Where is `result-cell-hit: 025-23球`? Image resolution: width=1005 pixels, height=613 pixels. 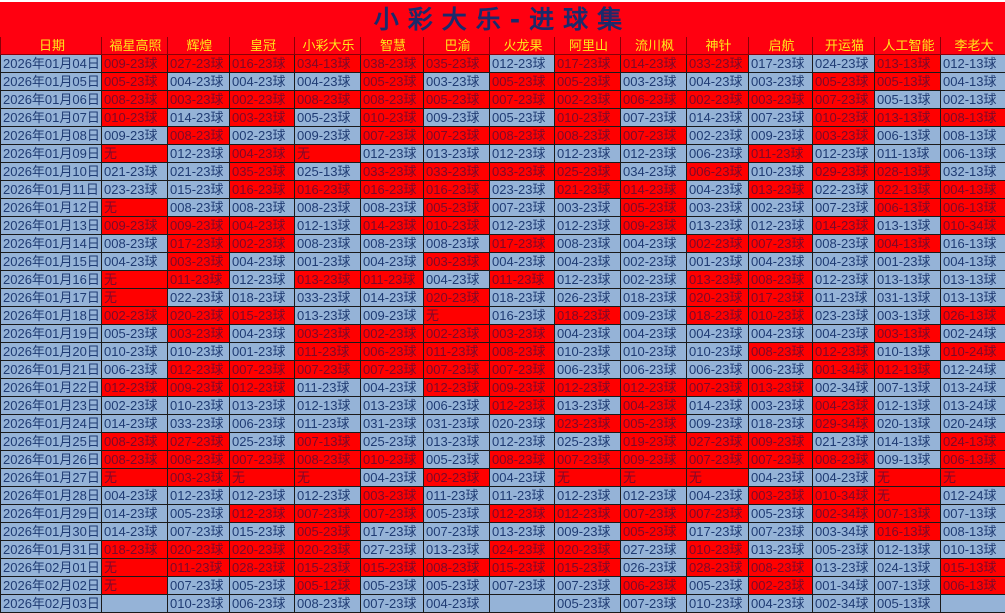
result-cell-hit: 025-23球 is located at coordinates (588, 172).